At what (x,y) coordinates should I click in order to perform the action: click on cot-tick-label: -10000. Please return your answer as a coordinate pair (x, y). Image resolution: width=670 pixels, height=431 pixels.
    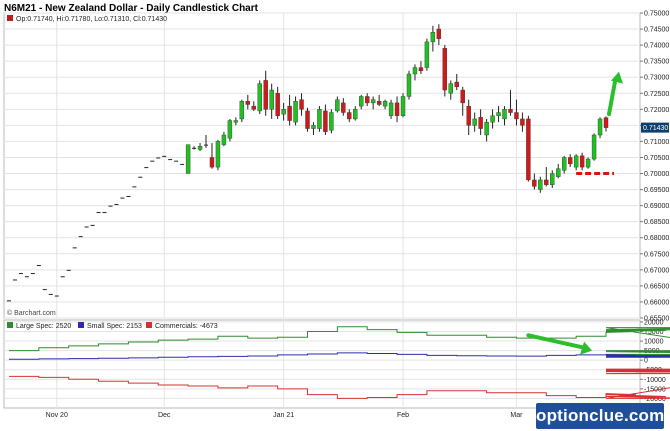
    Looking at the image, I should click on (655, 380).